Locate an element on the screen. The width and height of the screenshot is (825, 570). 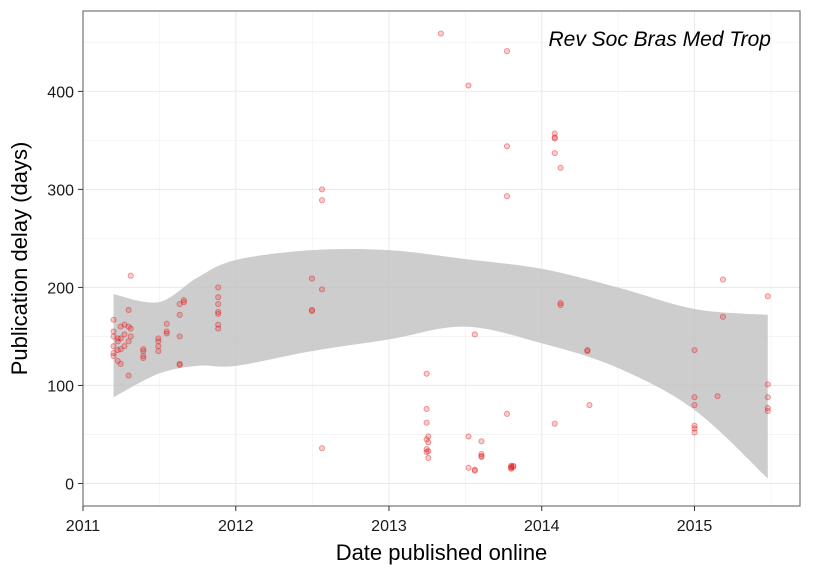
x-tick-label: 2012 is located at coordinates (236, 526).